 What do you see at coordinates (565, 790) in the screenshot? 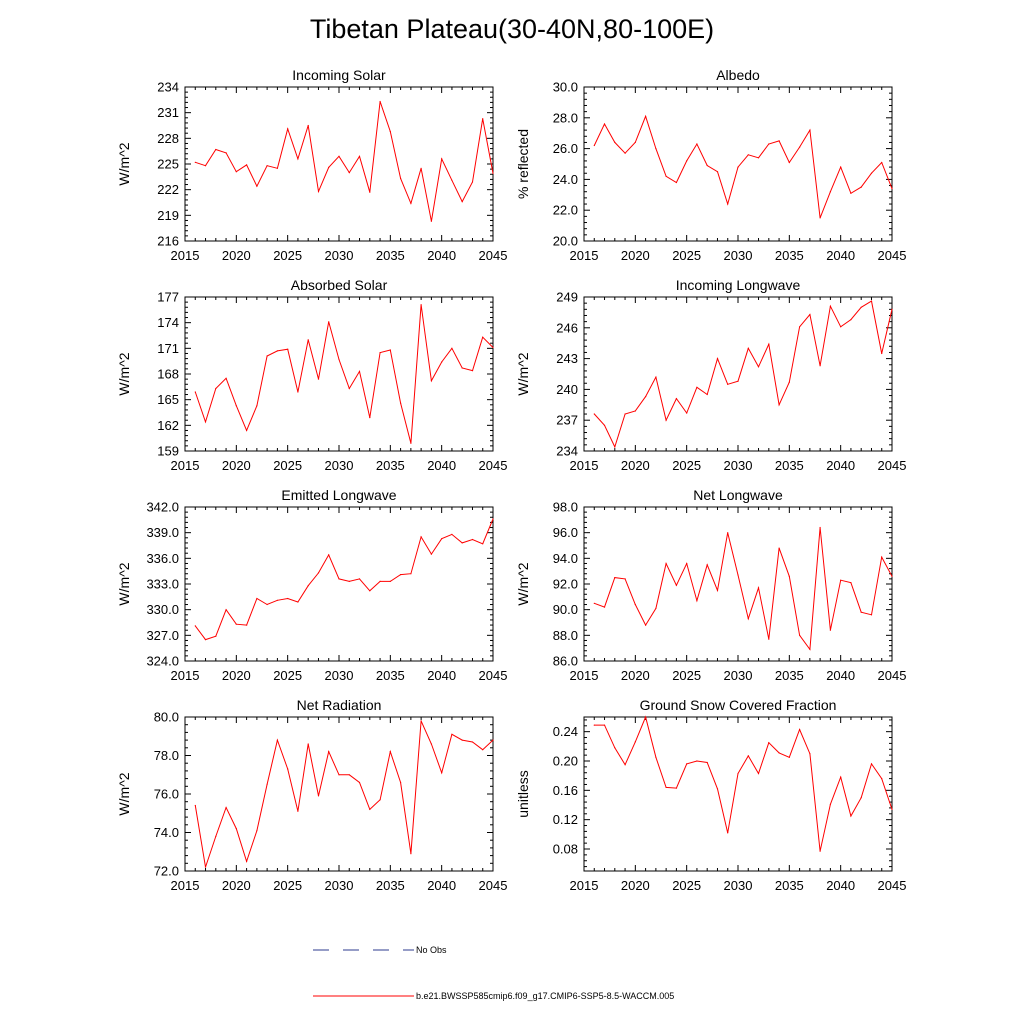
I see `y-tick-label: 0.16` at bounding box center [565, 790].